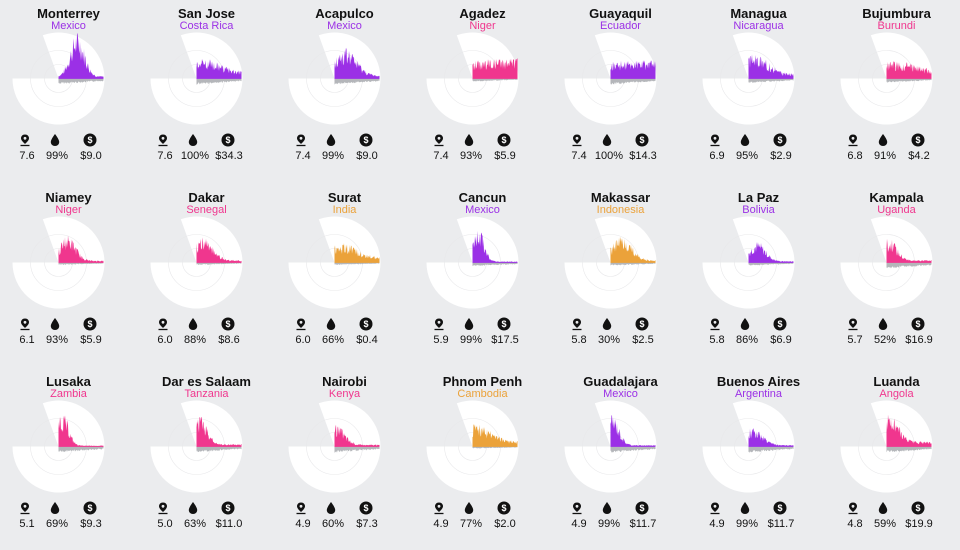 This screenshot has height=550, width=960. What do you see at coordinates (758, 197) in the screenshot?
I see `city-name: La Paz` at bounding box center [758, 197].